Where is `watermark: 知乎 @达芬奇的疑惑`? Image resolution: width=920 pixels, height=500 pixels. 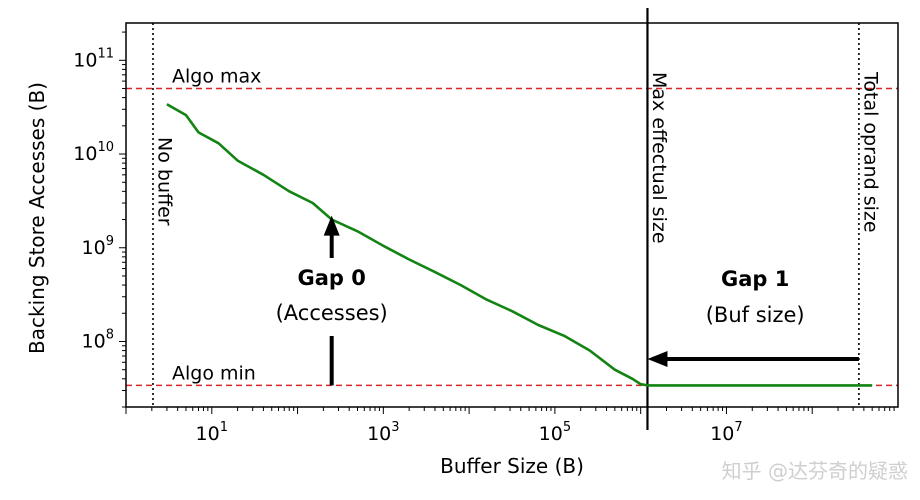 watermark: 知乎 @达芬奇的疑惑 is located at coordinates (814, 471).